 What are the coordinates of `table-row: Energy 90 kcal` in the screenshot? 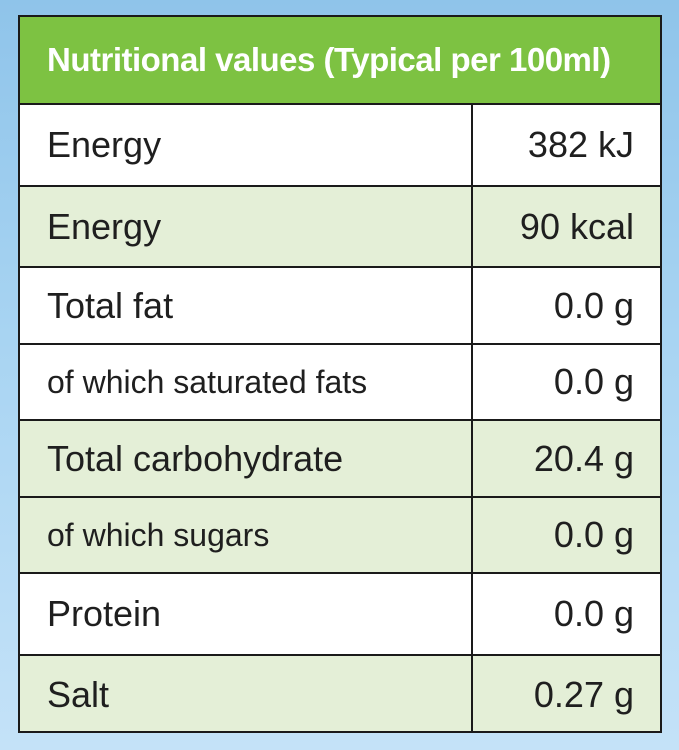 It's located at (340, 227).